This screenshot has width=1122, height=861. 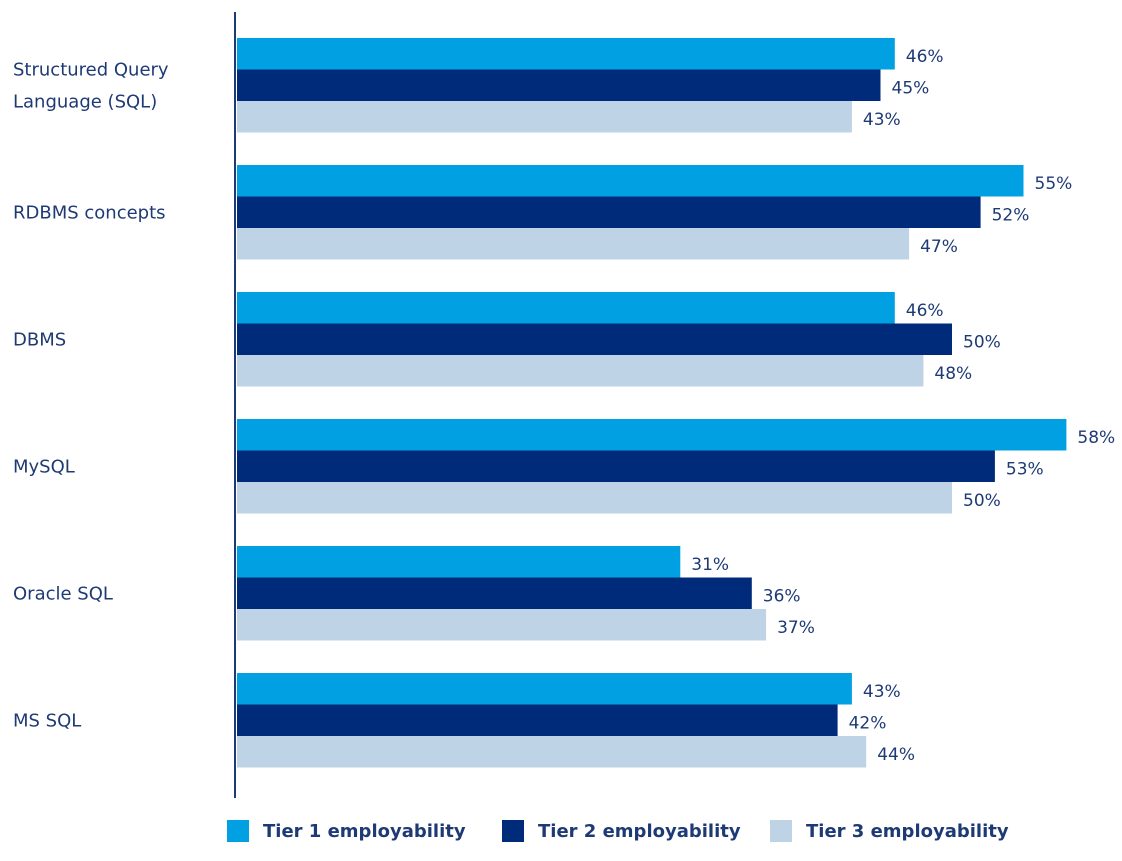 I want to click on value-label-tier-1: 31%, so click(x=710, y=565).